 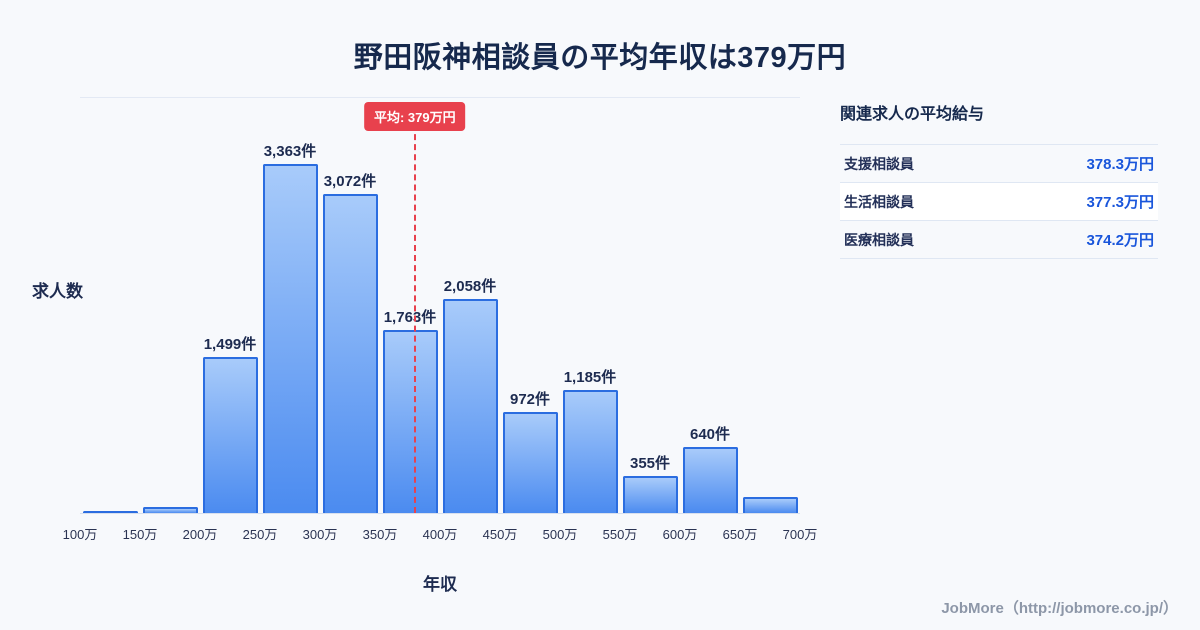 What do you see at coordinates (260, 534) in the screenshot?
I see `x-tick-label: 250万` at bounding box center [260, 534].